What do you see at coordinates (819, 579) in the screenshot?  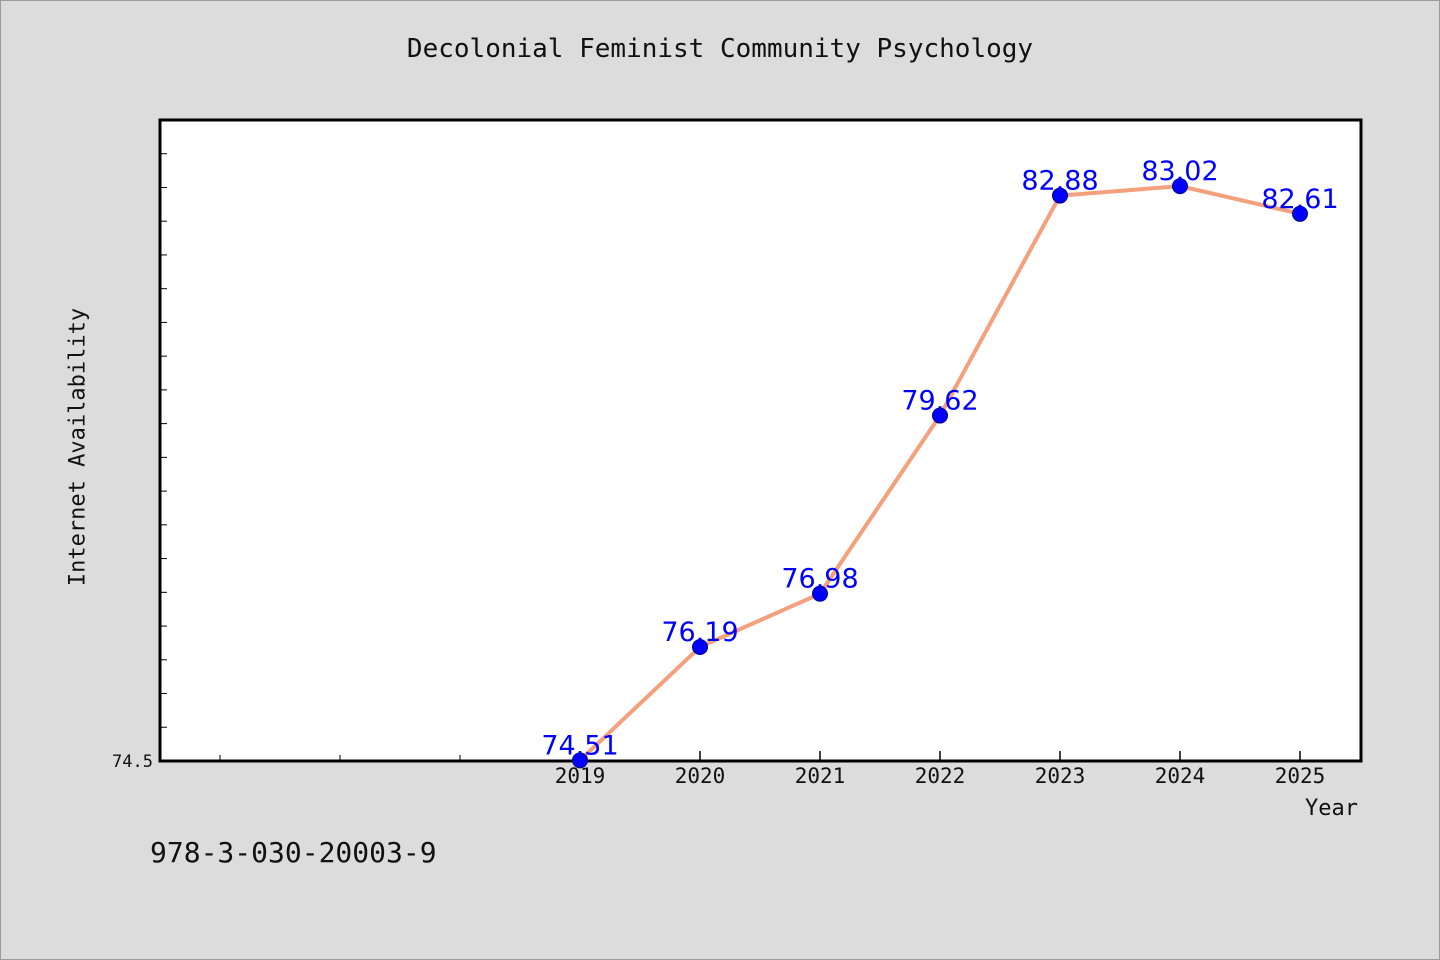 I see `data-label: 76.98` at bounding box center [819, 579].